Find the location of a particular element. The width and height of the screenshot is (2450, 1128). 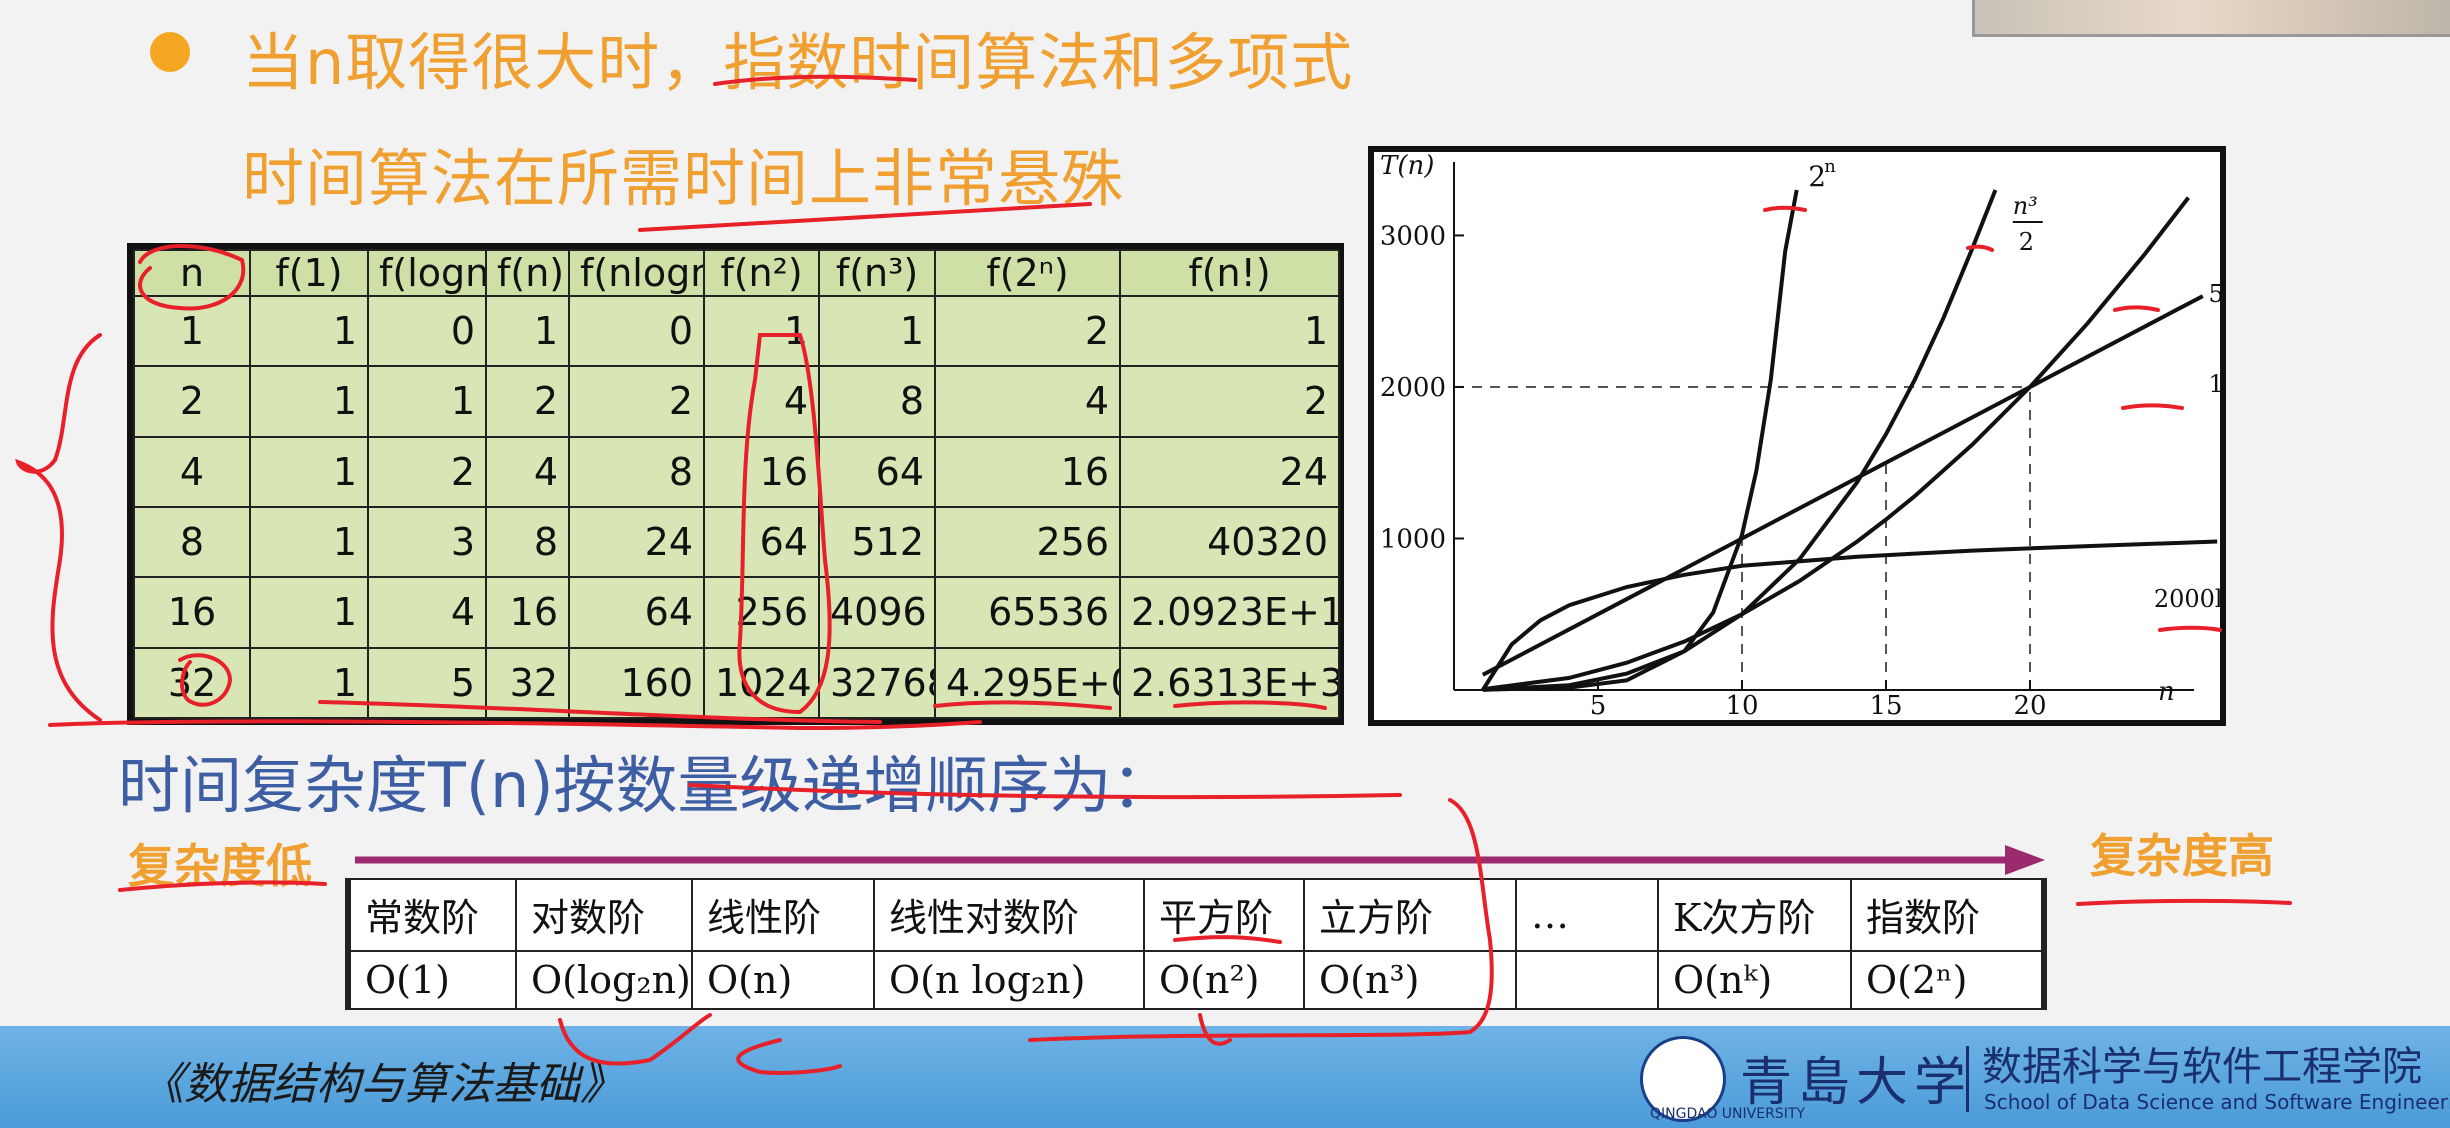

complexity-category-cell: 平方阶 is located at coordinates (1224, 915).